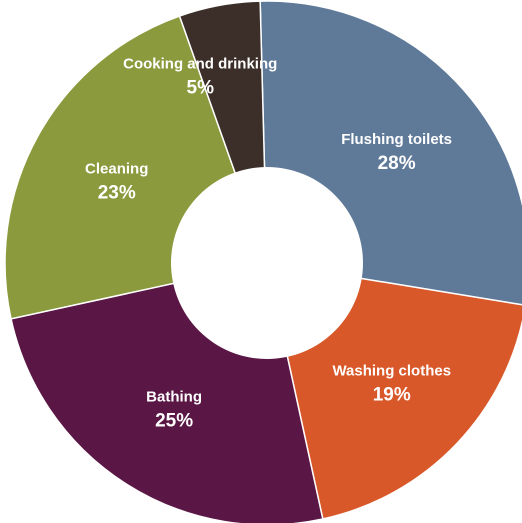  I want to click on slice-label-washing-clothes: Washing clothes, so click(391, 370).